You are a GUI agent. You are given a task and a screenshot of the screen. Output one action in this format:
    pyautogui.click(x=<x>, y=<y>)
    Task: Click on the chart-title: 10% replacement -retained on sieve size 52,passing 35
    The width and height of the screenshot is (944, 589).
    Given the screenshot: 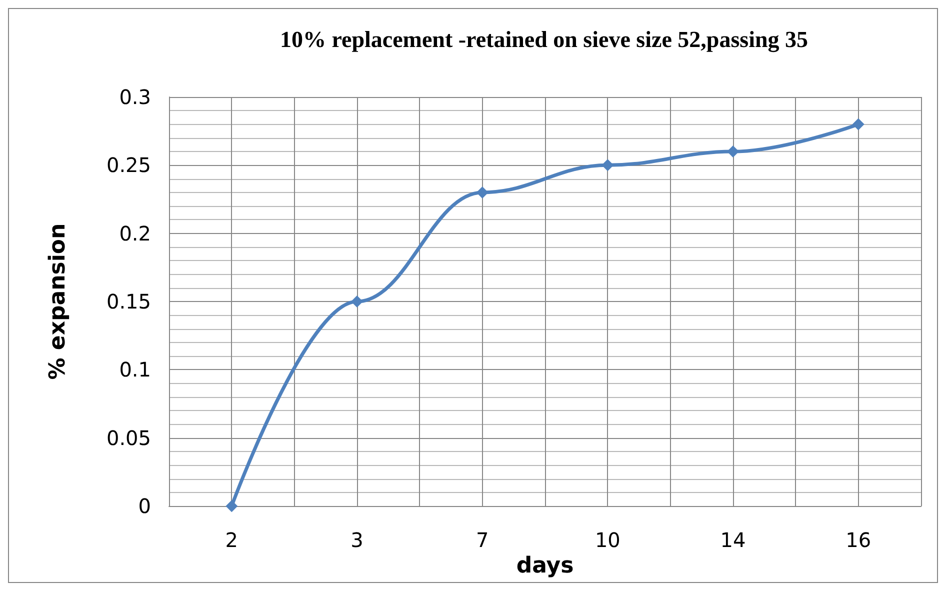 What is the action you would take?
    pyautogui.click(x=544, y=40)
    